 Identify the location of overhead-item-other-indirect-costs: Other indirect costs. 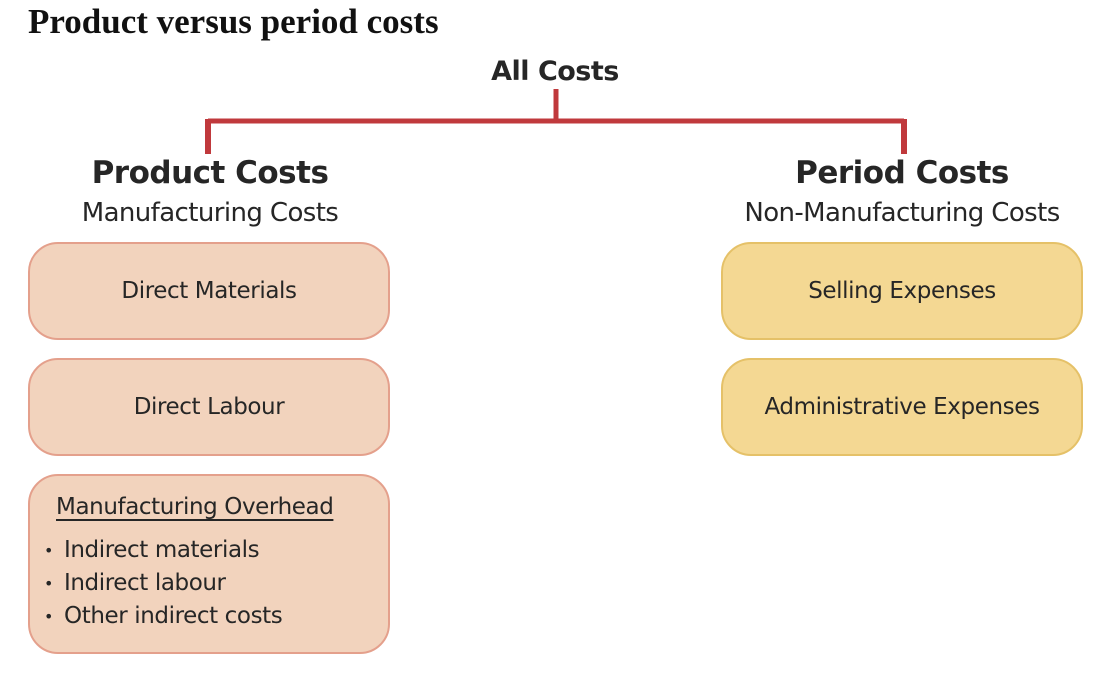
(173, 616).